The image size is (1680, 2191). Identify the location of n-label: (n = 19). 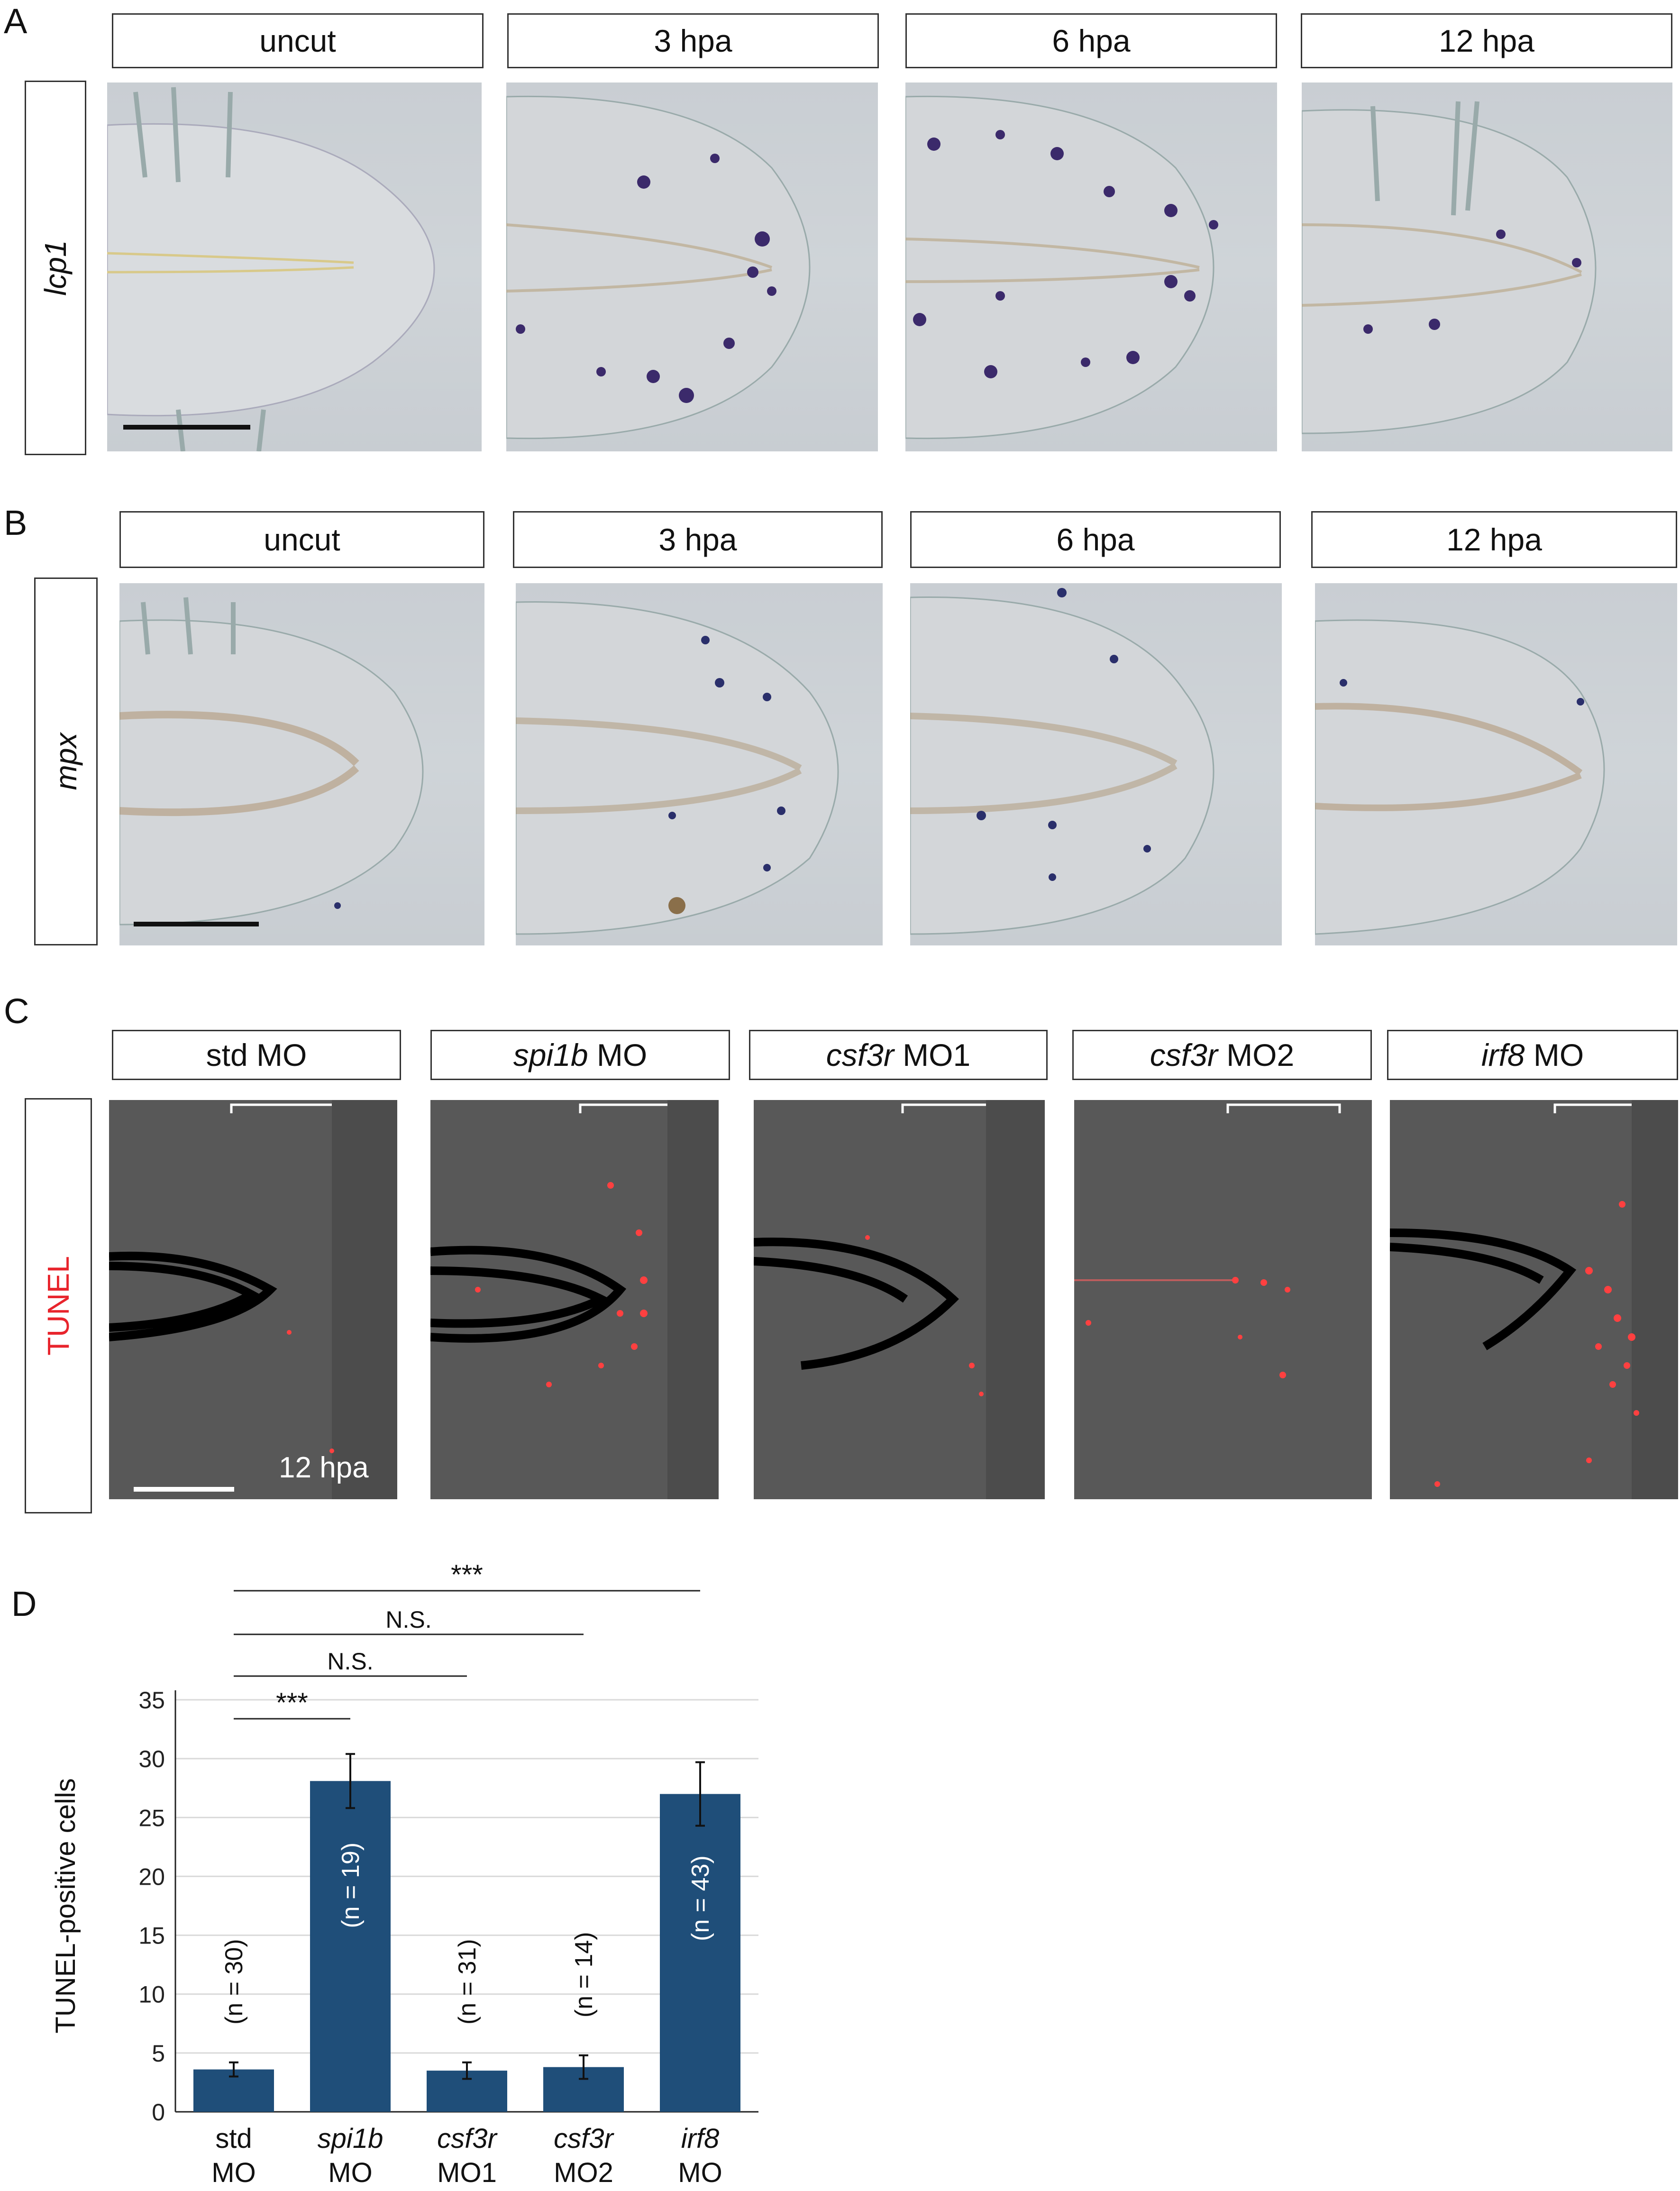
(351, 1885).